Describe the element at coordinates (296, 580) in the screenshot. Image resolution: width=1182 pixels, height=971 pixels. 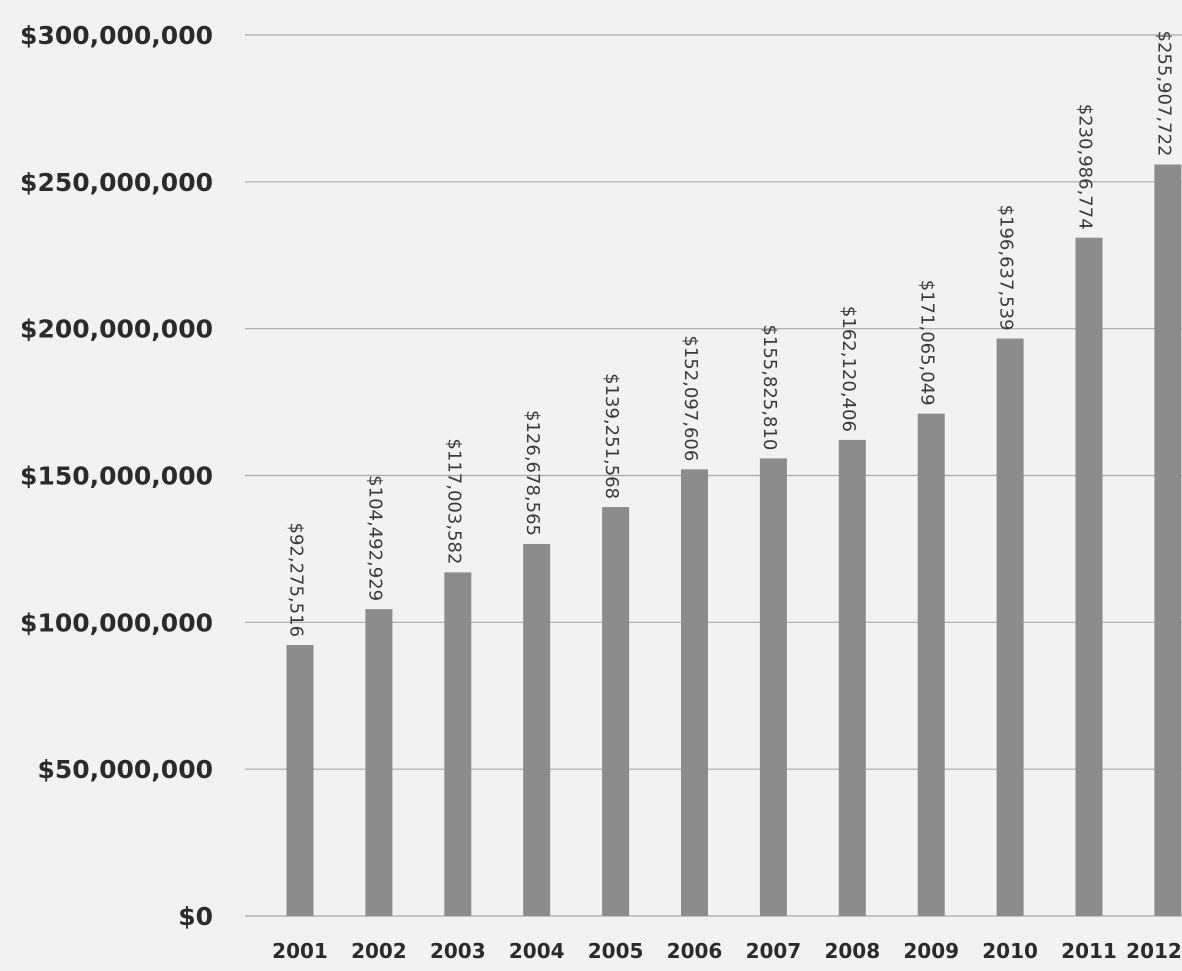
I see `data-label-2001: $92,275,516` at that location.